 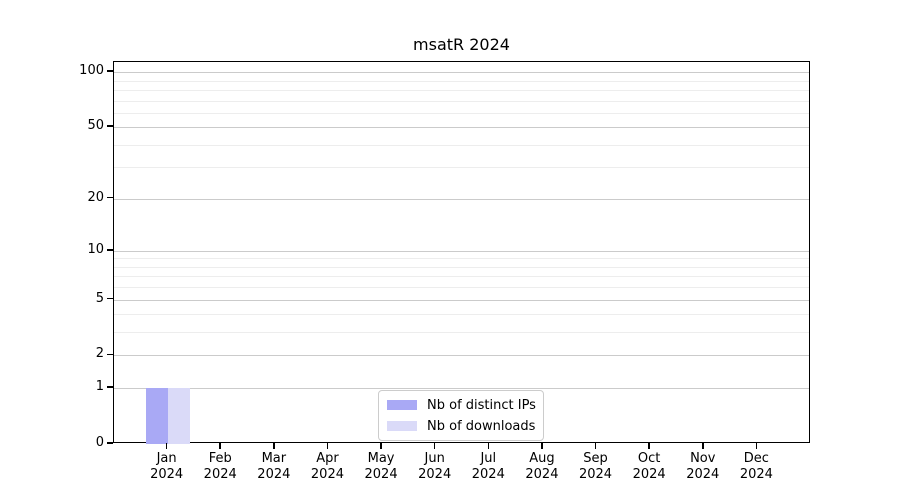 I want to click on y-tick-label: 1, so click(x=99, y=387).